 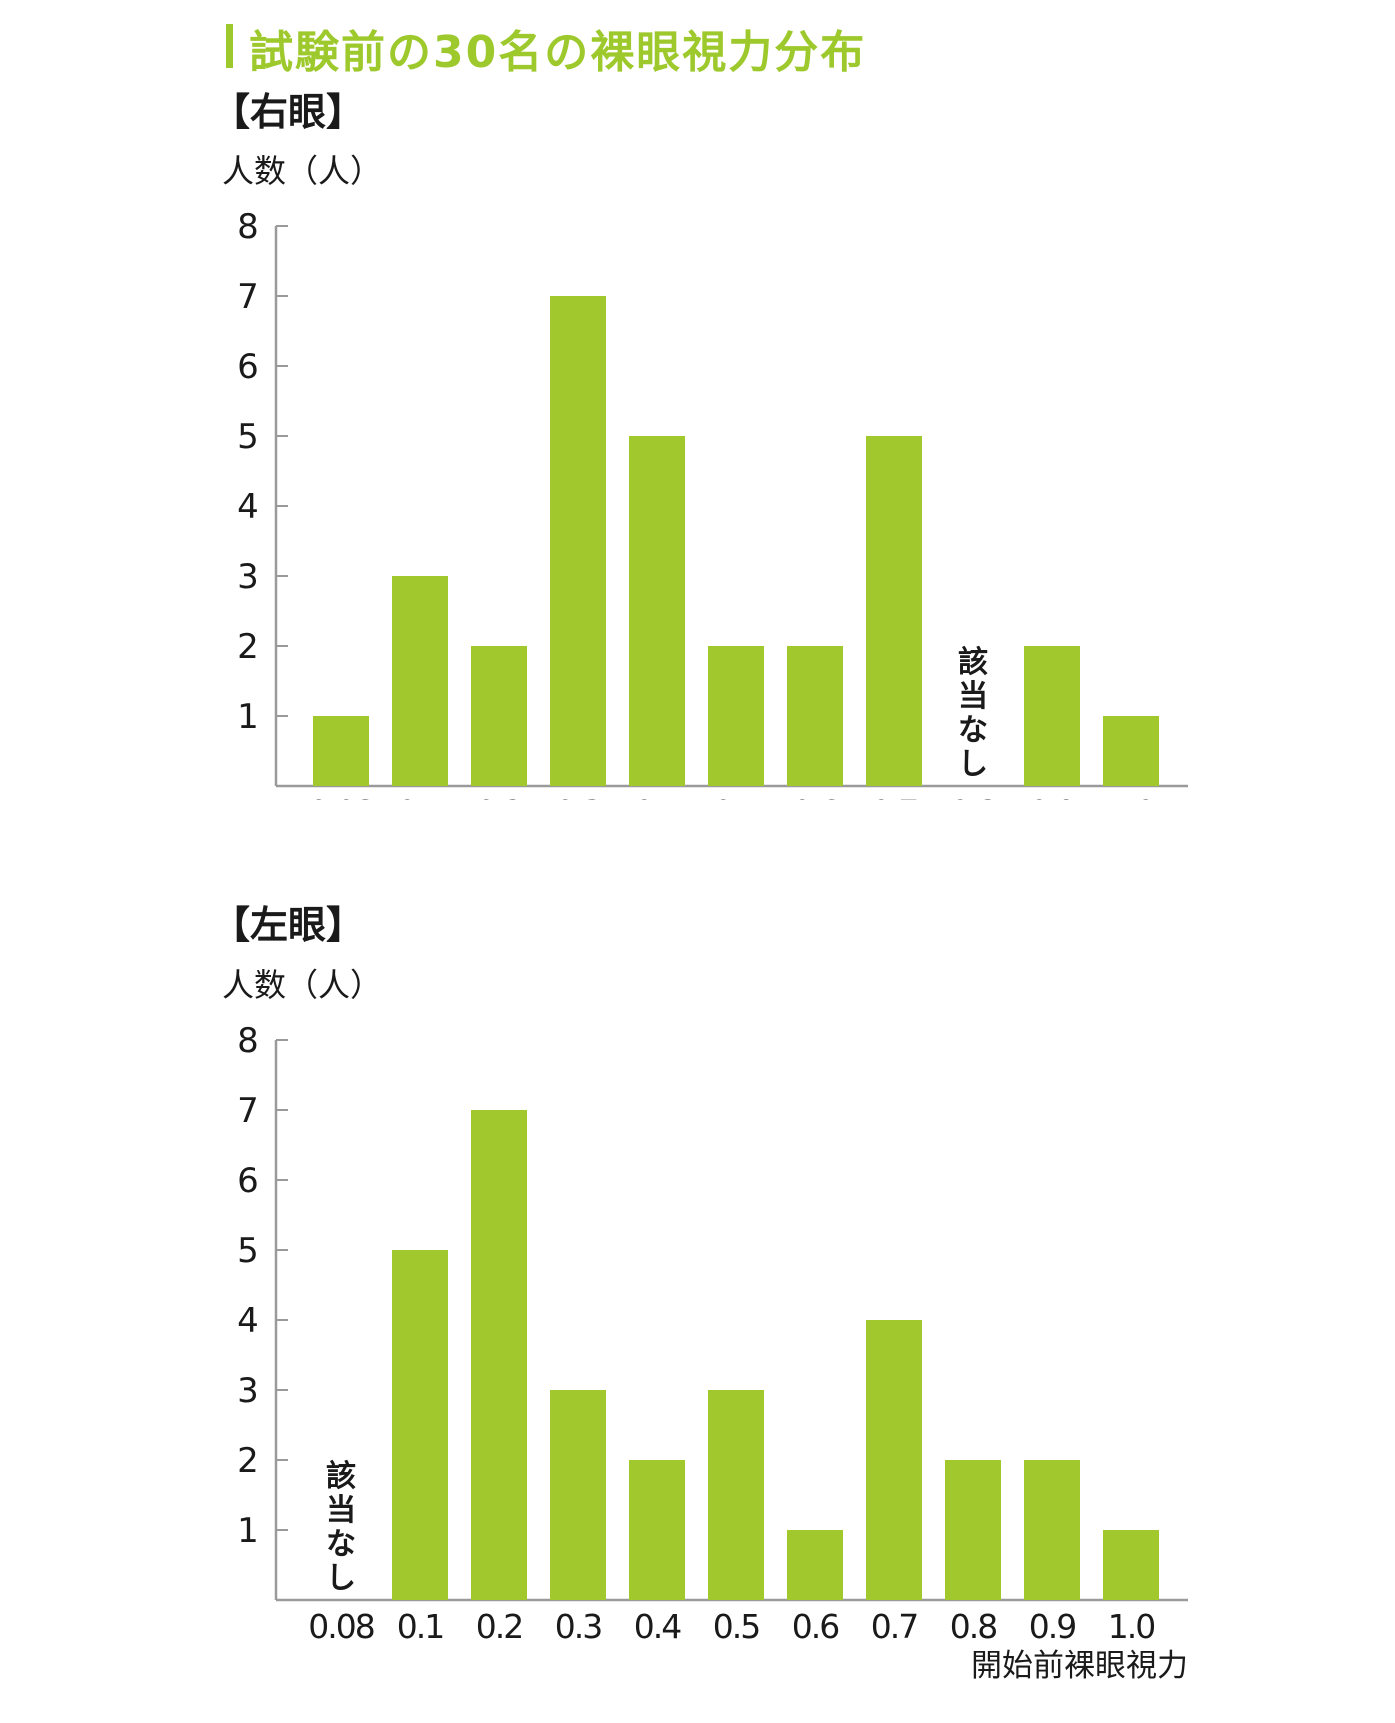 I want to click on right-eye-bar-0.6, so click(x=815, y=716).